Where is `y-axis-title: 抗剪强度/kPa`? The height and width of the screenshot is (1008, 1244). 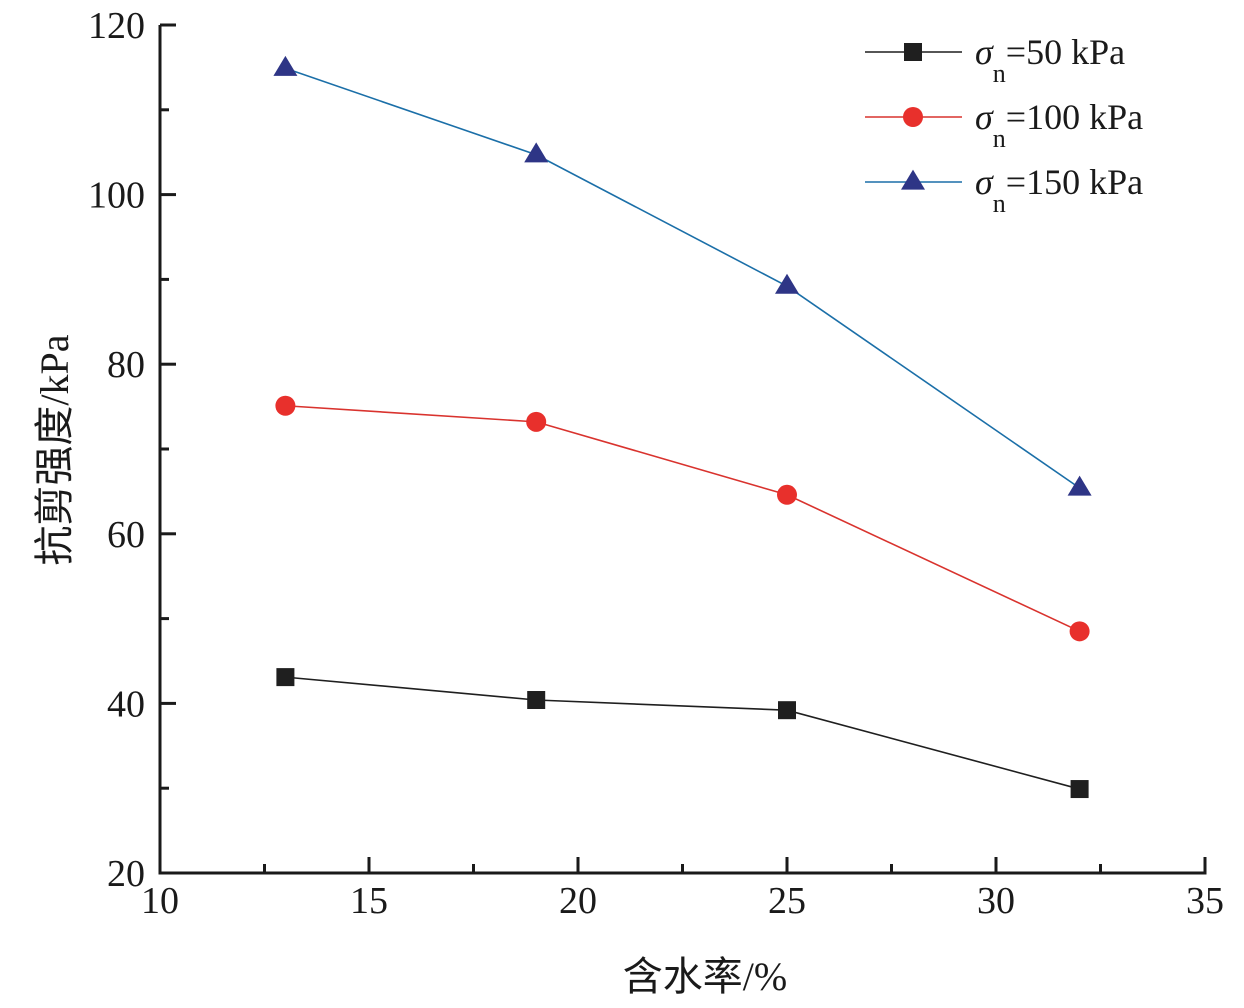
y-axis-title: 抗剪强度/kPa is located at coordinates (54, 449).